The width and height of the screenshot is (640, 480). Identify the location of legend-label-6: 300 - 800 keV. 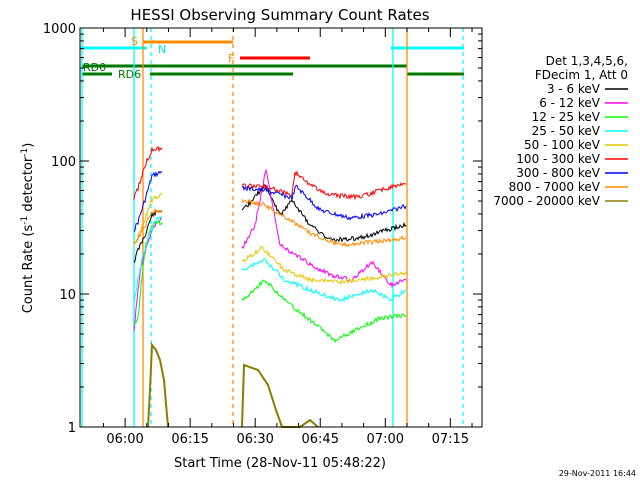
(558, 173).